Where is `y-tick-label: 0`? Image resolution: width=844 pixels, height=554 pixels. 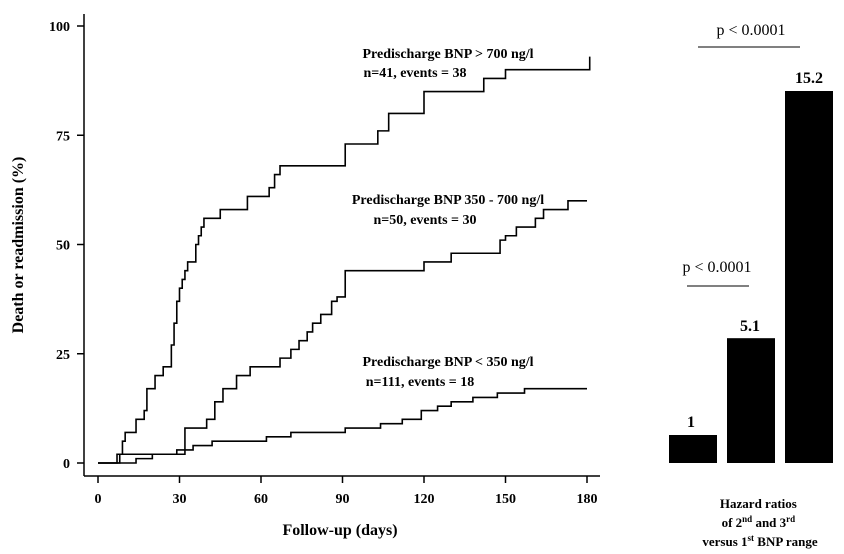 y-tick-label: 0 is located at coordinates (66, 464).